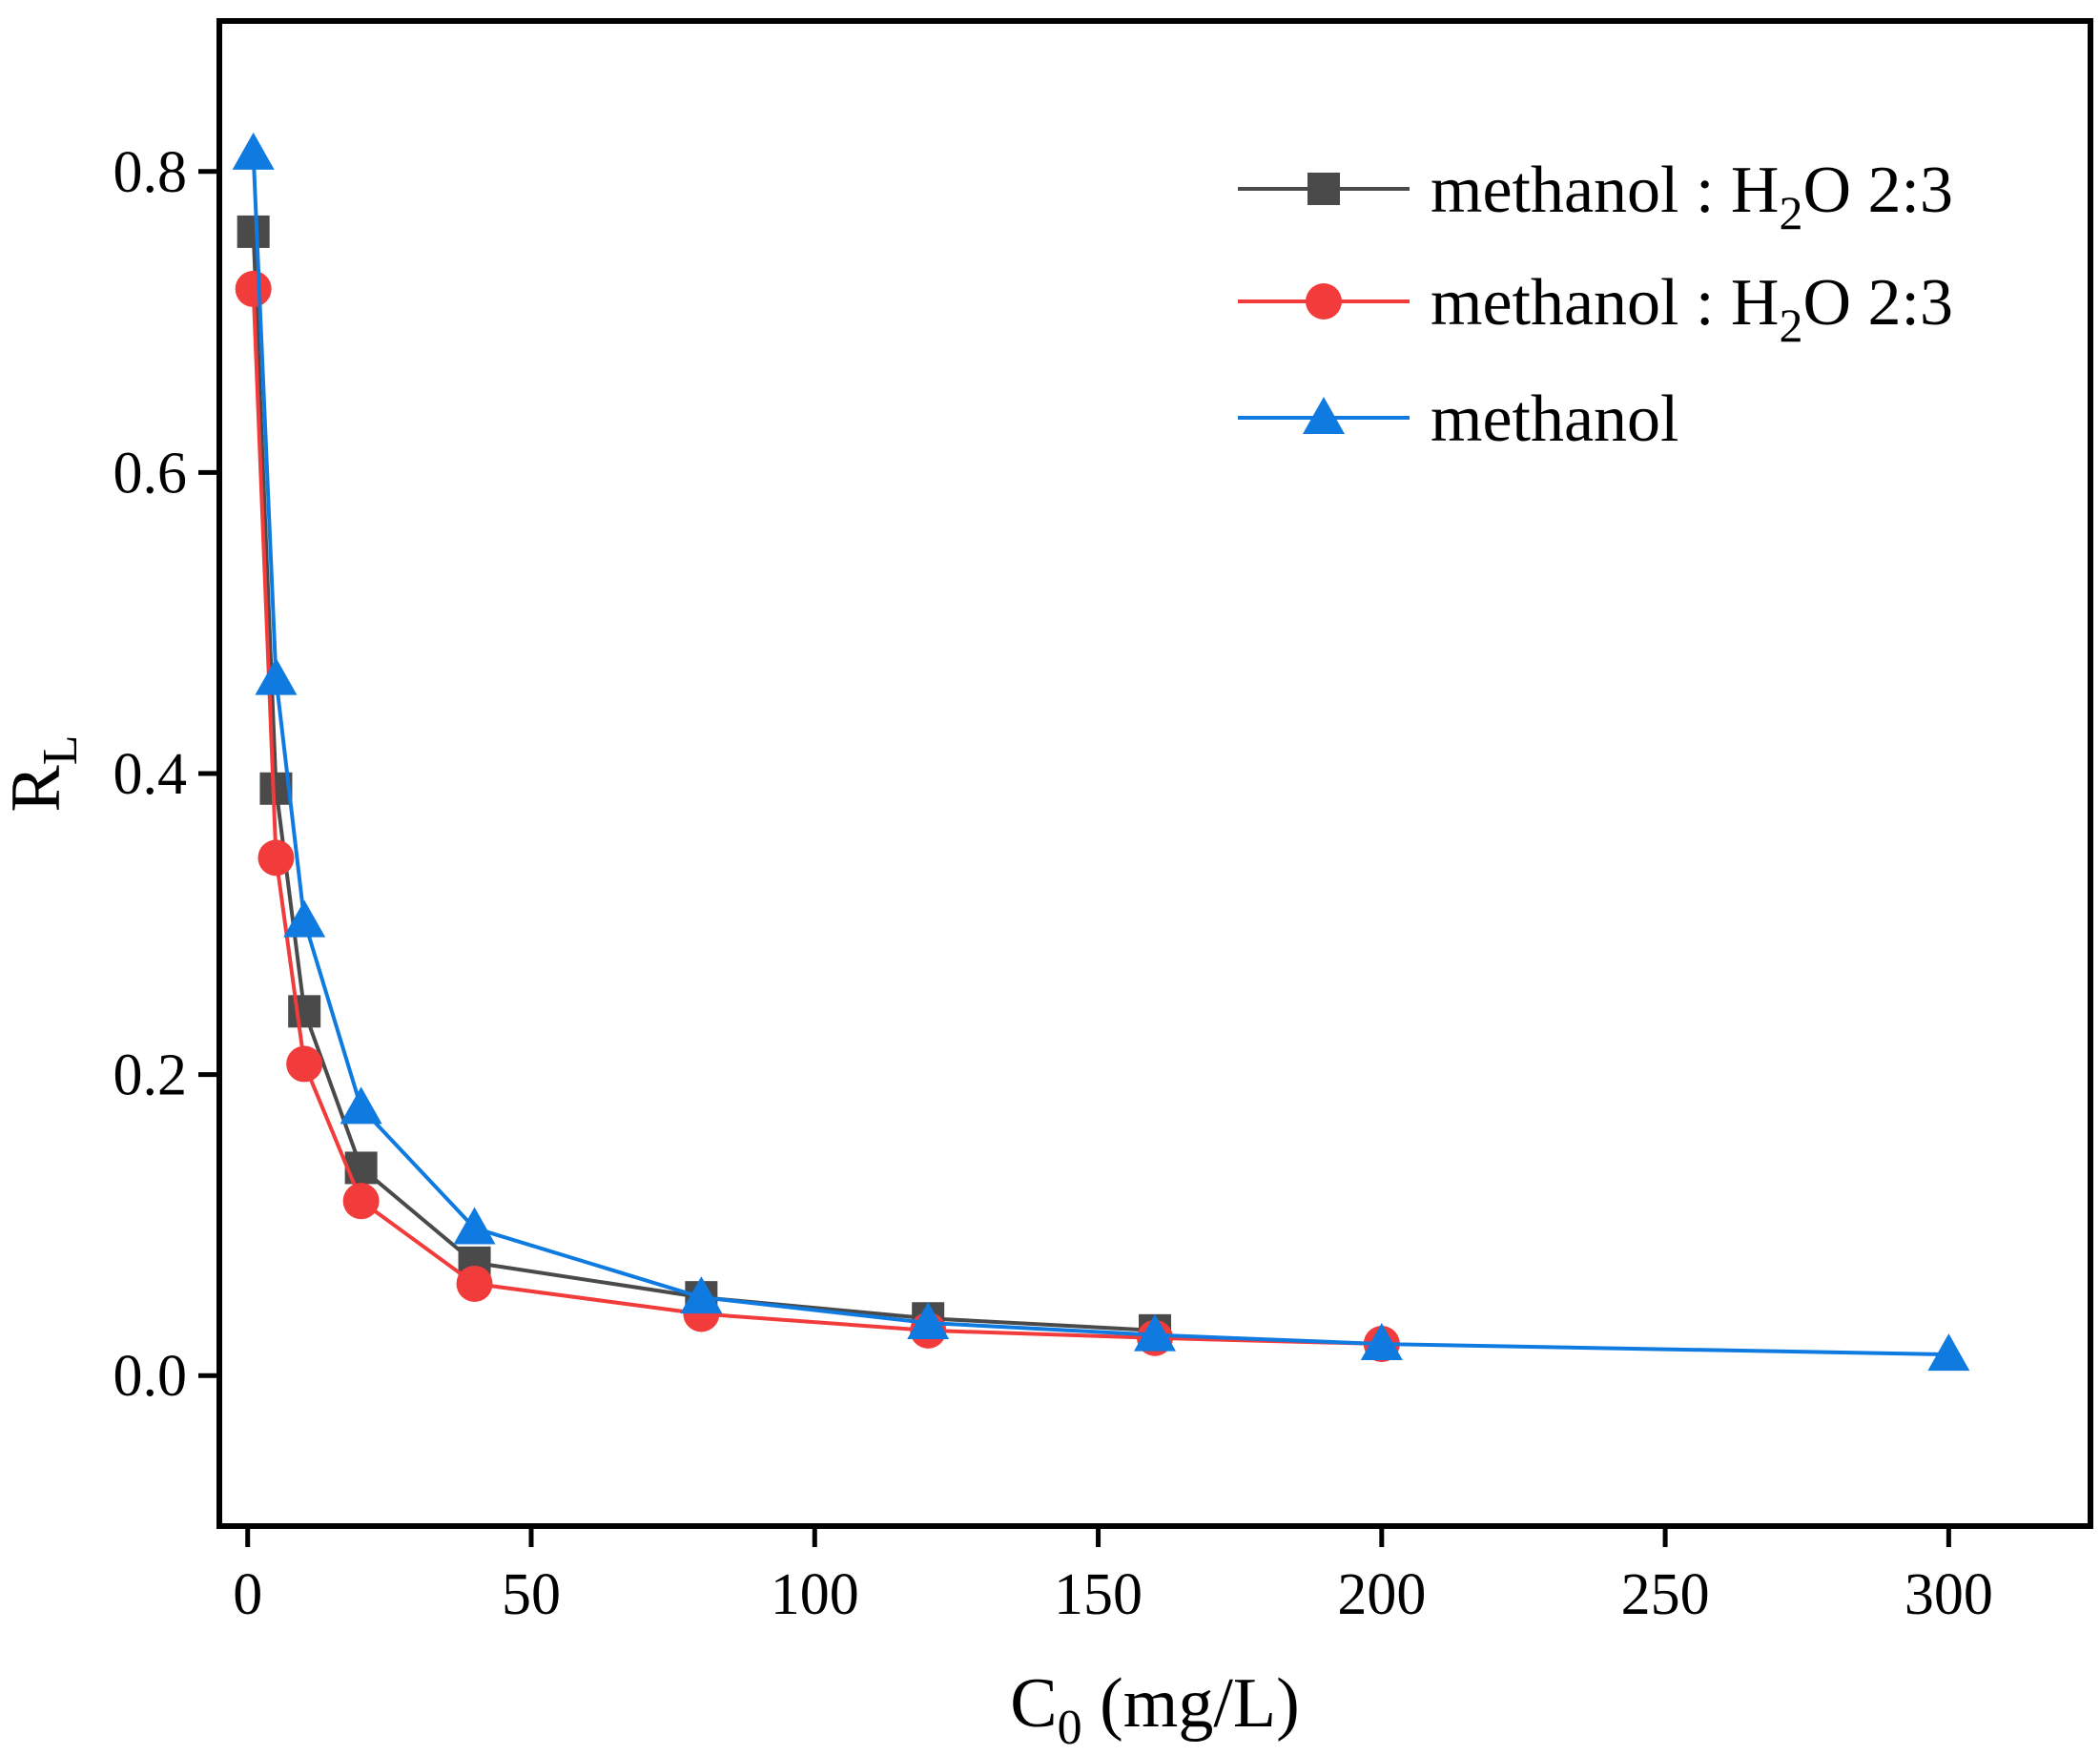 Image resolution: width=2100 pixels, height=1755 pixels. Describe the element at coordinates (247, 1594) in the screenshot. I see `x-tick-label: 0` at that location.